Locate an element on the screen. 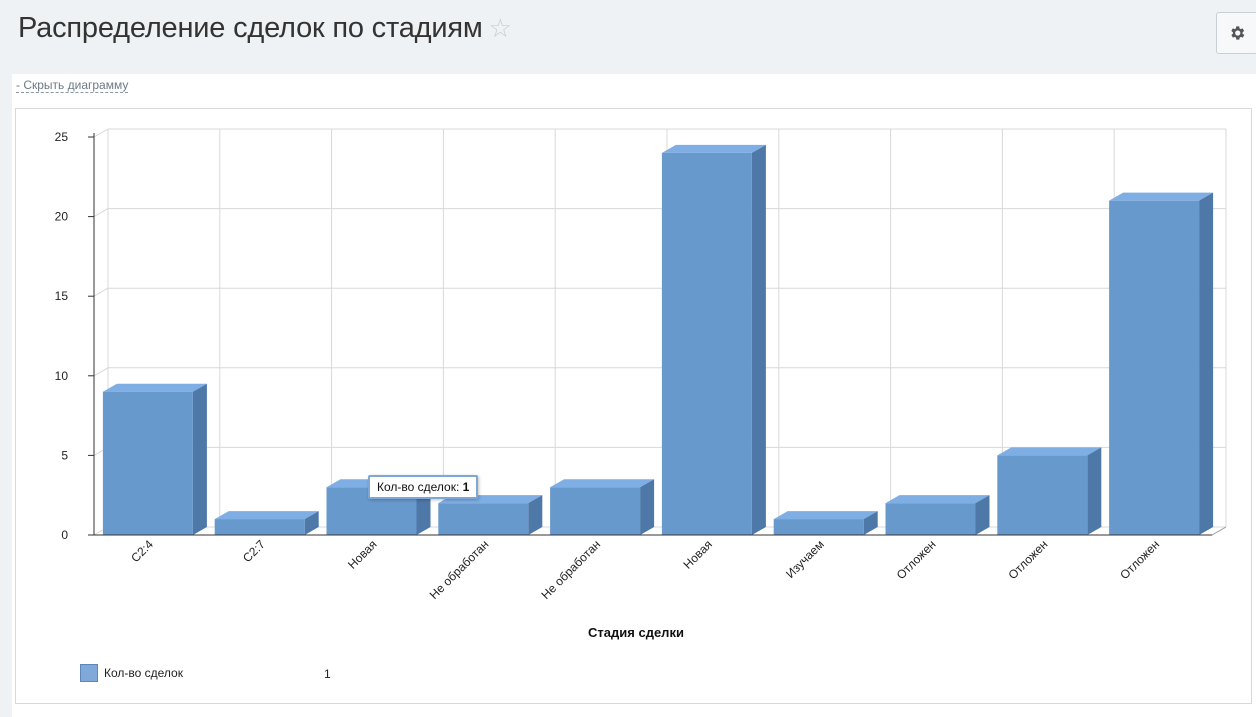 Image resolution: width=1256 pixels, height=717 pixels. gear-icon is located at coordinates (1238, 33).